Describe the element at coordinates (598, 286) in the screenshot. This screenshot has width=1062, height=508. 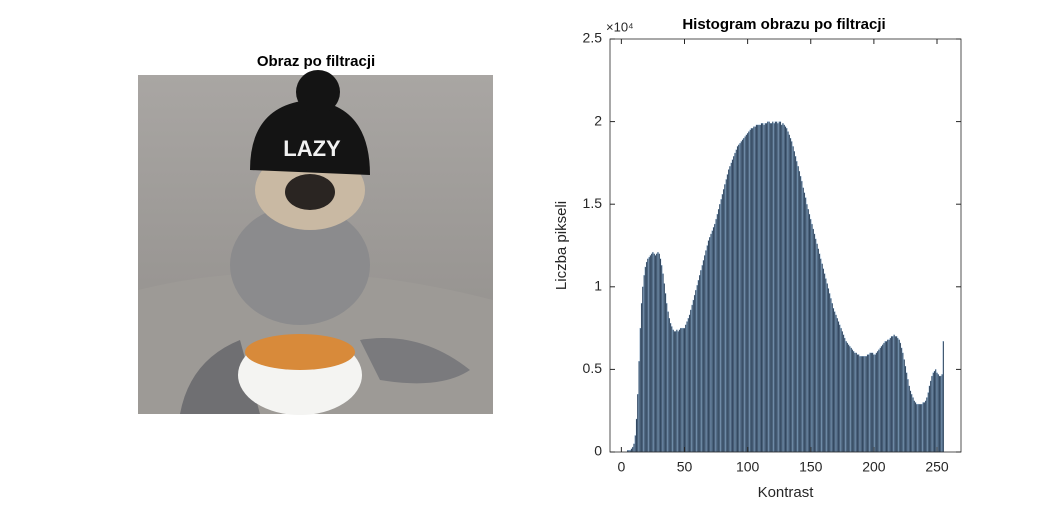
I see `y-tick-label: 1` at that location.